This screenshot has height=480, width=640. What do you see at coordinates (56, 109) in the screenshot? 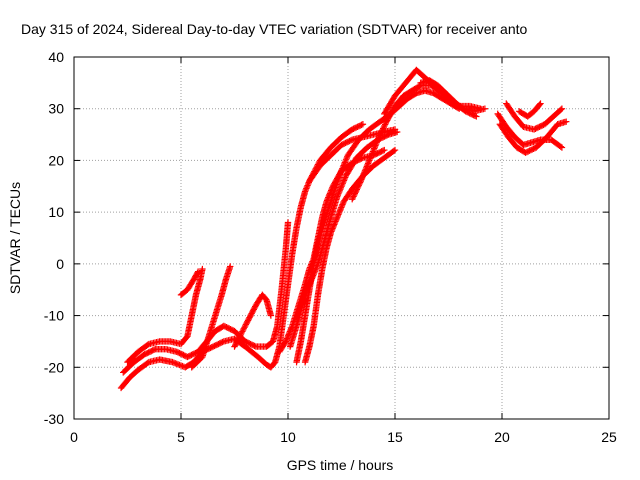
I see `y-tick-label: 30` at bounding box center [56, 109].